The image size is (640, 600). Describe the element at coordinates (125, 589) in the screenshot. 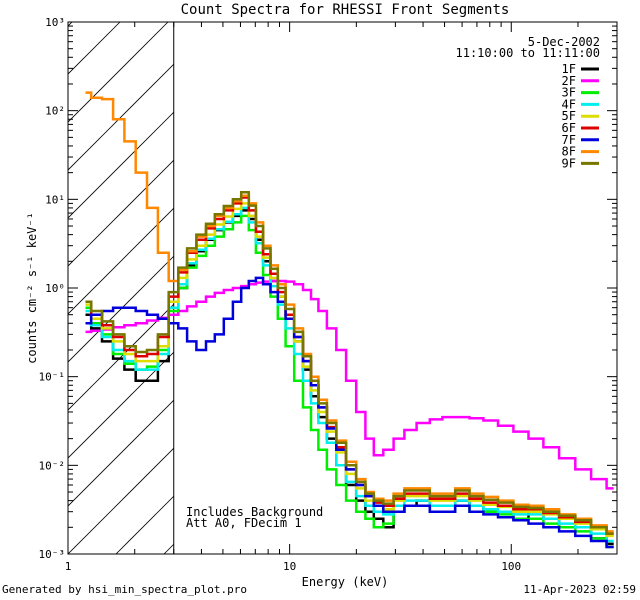

I see `footer-generated-by: Generated by hsi_min_spectra_plot.pro` at that location.